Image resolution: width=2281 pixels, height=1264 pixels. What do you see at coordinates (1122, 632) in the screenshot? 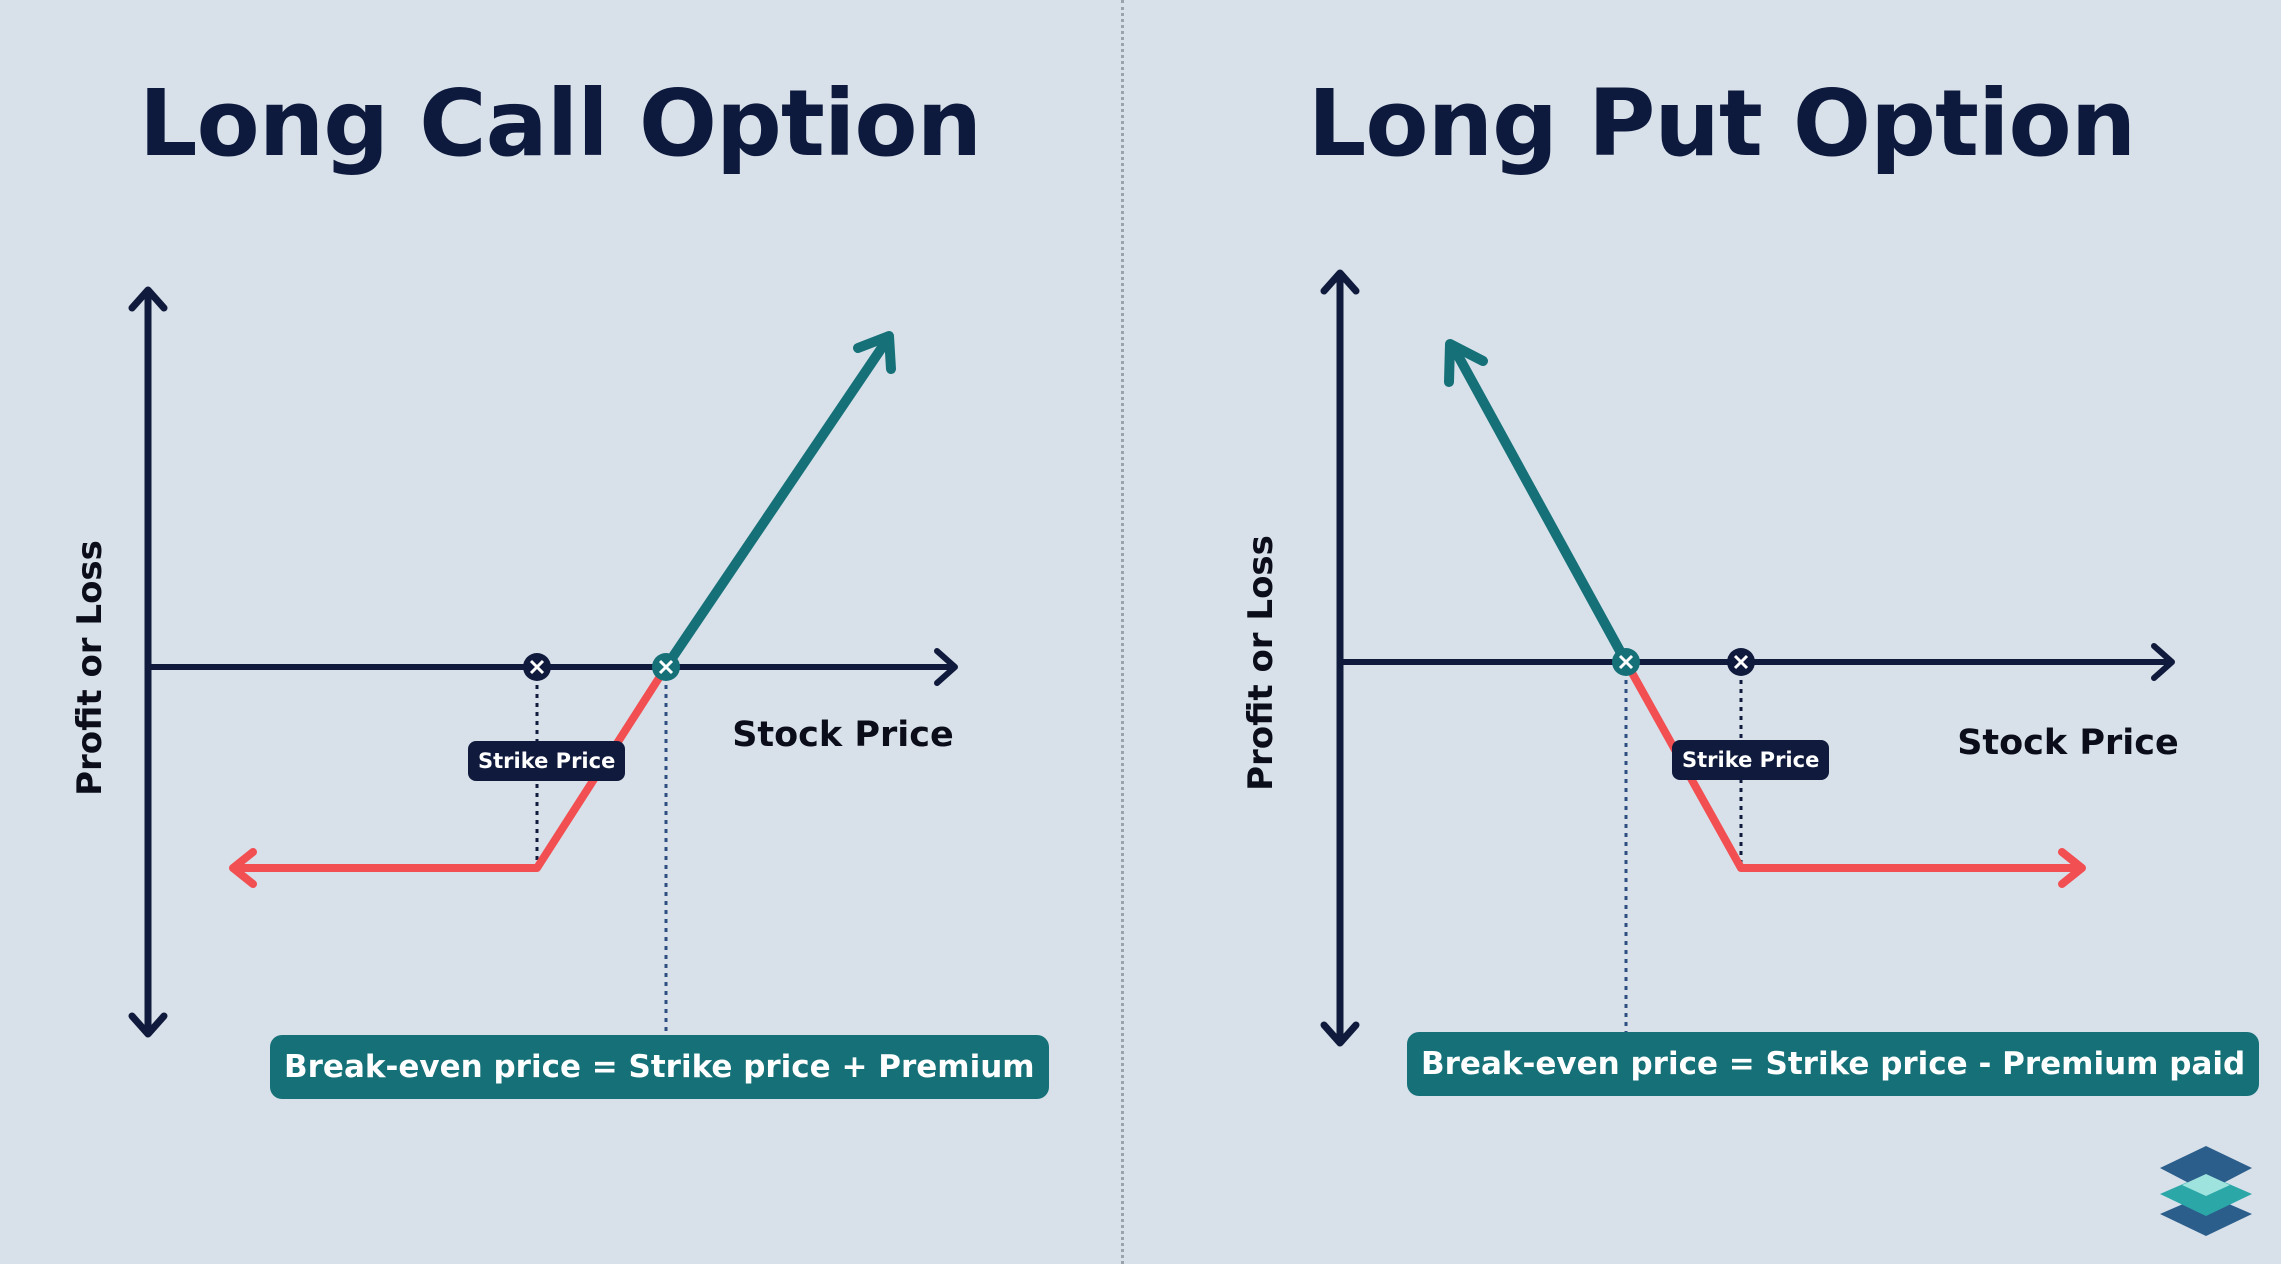
I see `panel-divider` at bounding box center [1122, 632].